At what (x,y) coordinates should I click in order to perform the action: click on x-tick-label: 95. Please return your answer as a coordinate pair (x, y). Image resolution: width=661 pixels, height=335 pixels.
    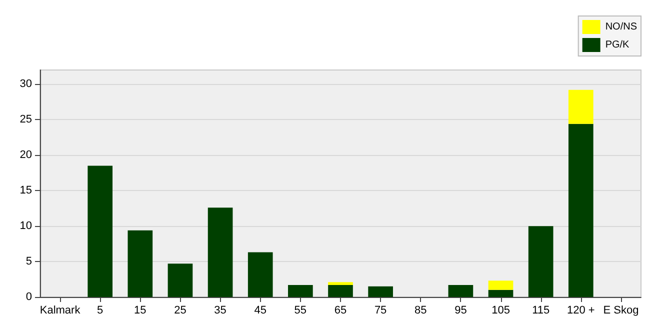
    Looking at the image, I should click on (460, 310).